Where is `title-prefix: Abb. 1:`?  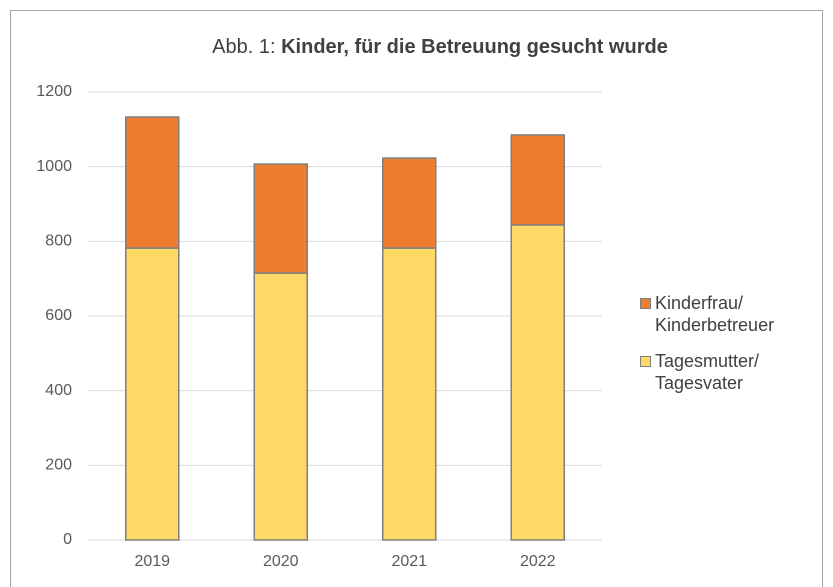 title-prefix: Abb. 1: is located at coordinates (243, 47).